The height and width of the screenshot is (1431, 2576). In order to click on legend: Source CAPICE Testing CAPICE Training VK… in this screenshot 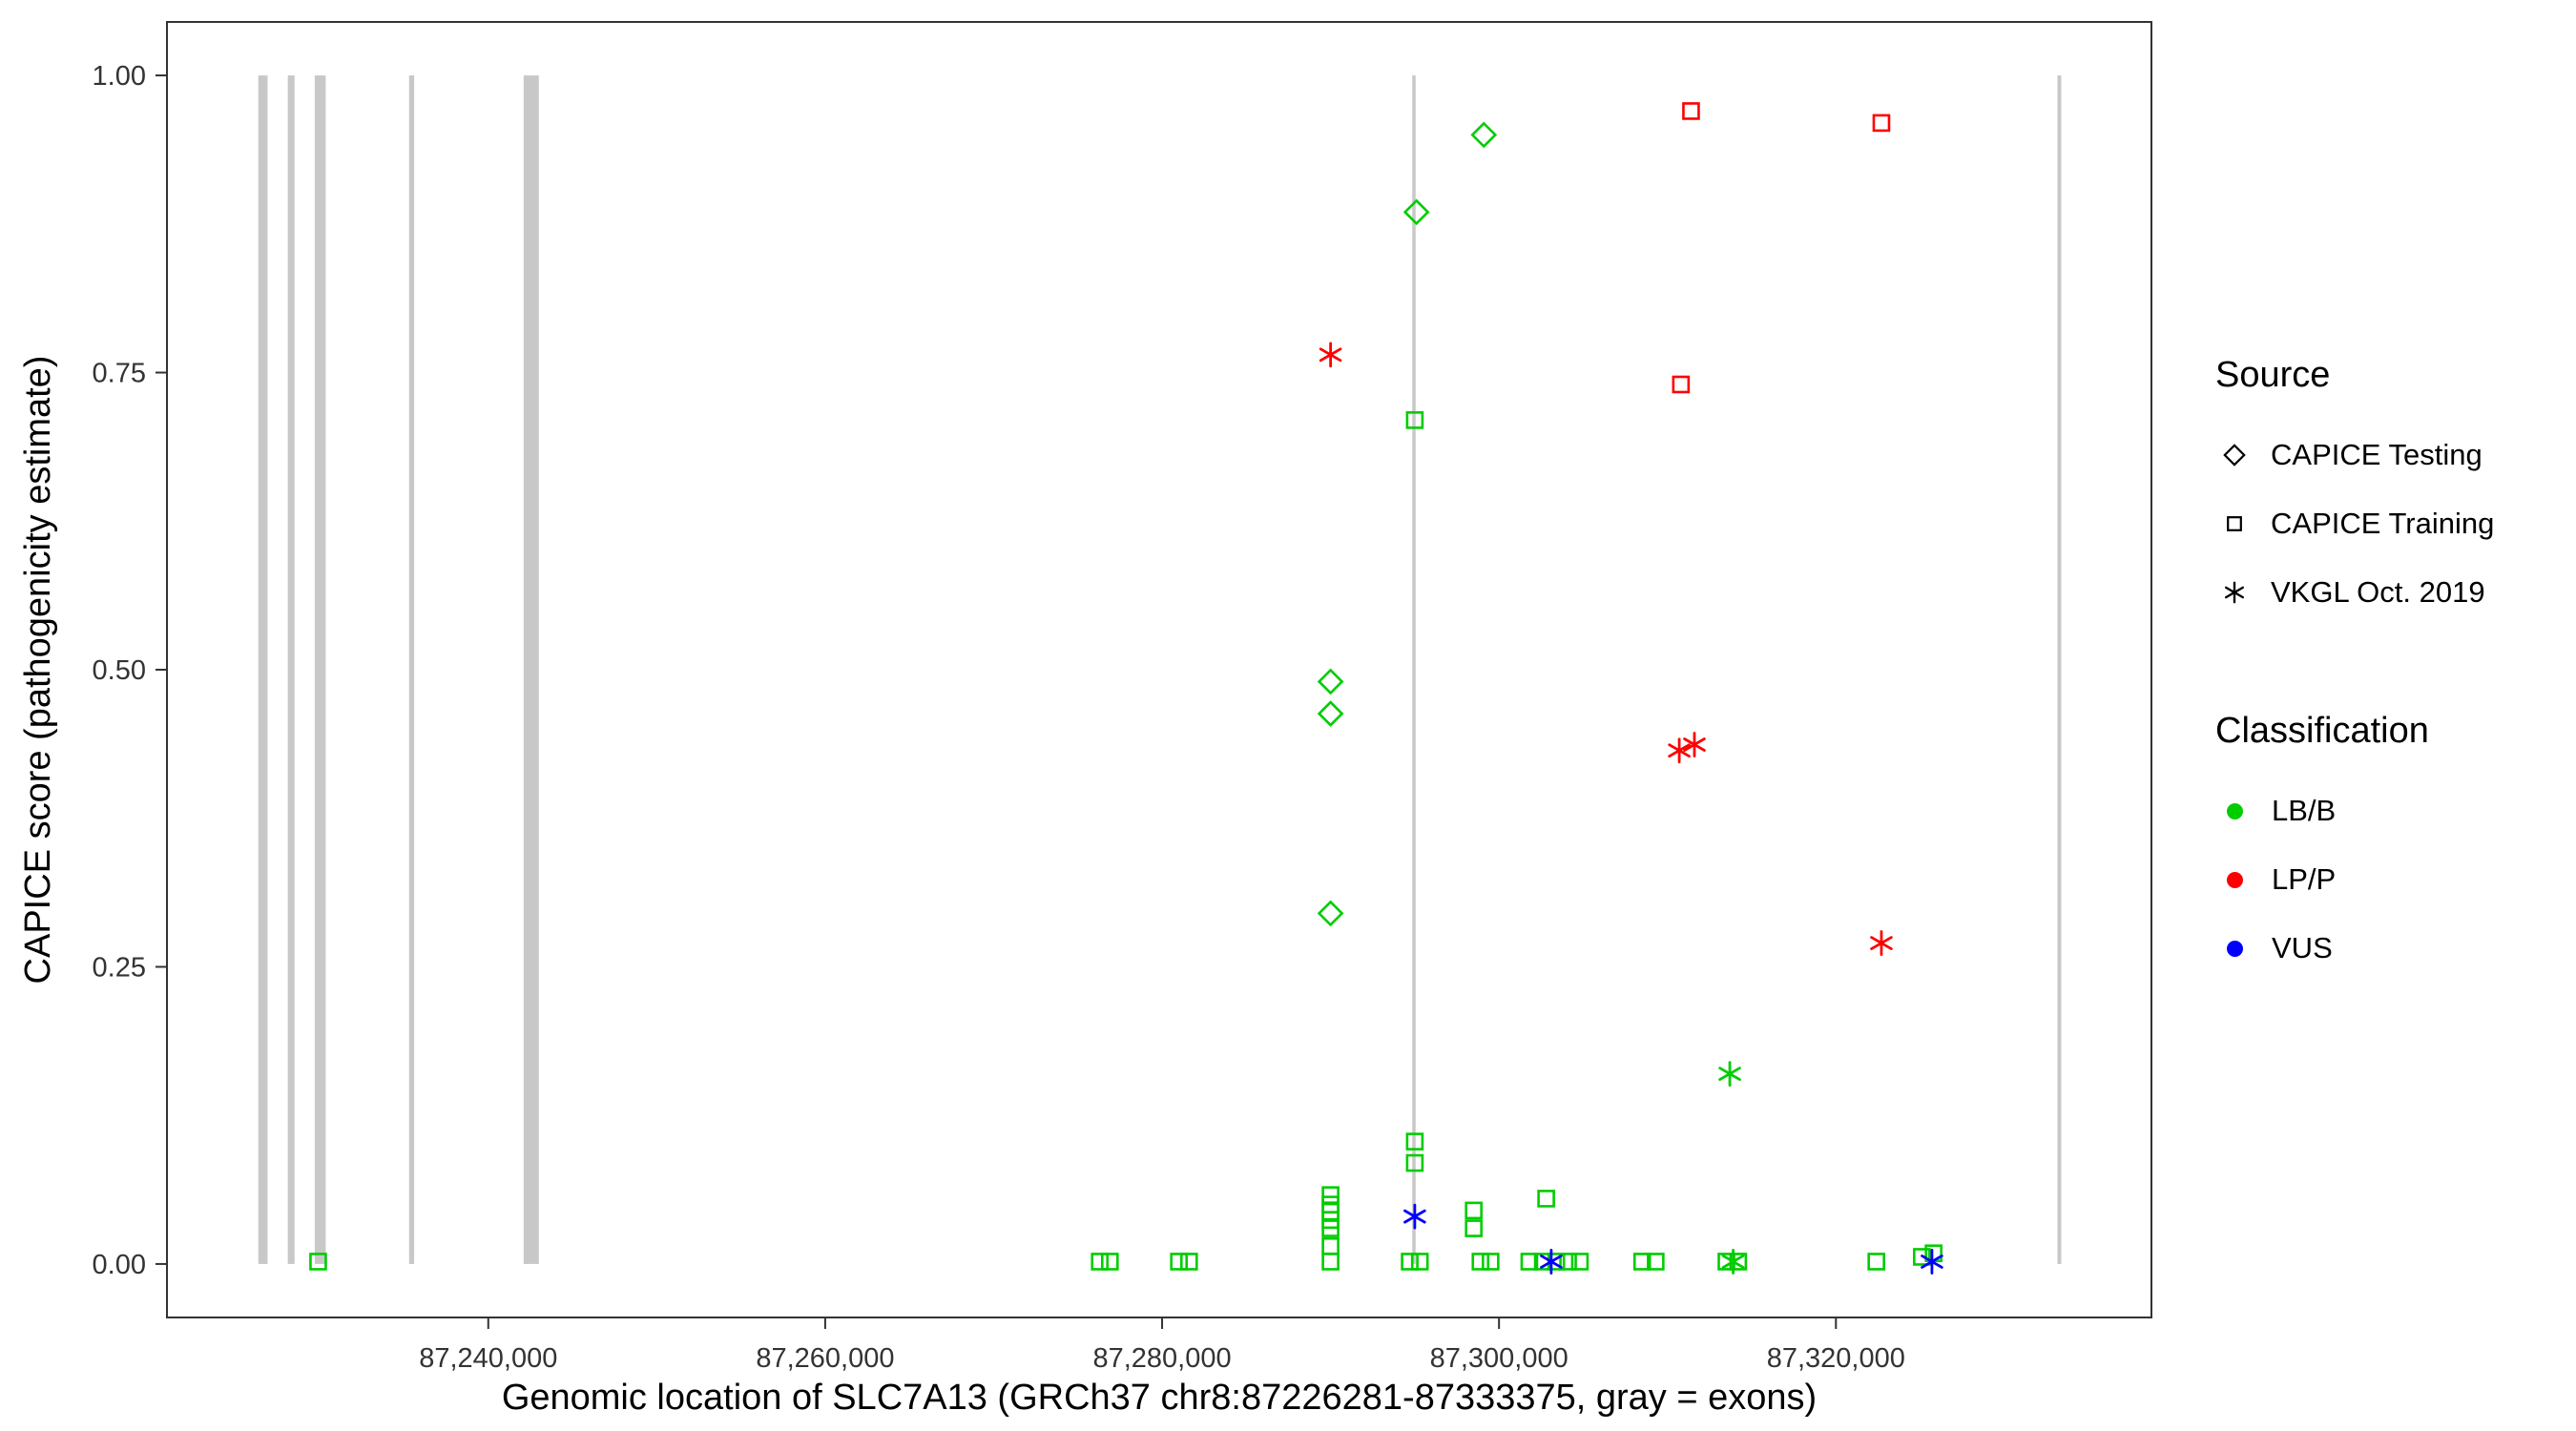, I will do `click(2387, 669)`.